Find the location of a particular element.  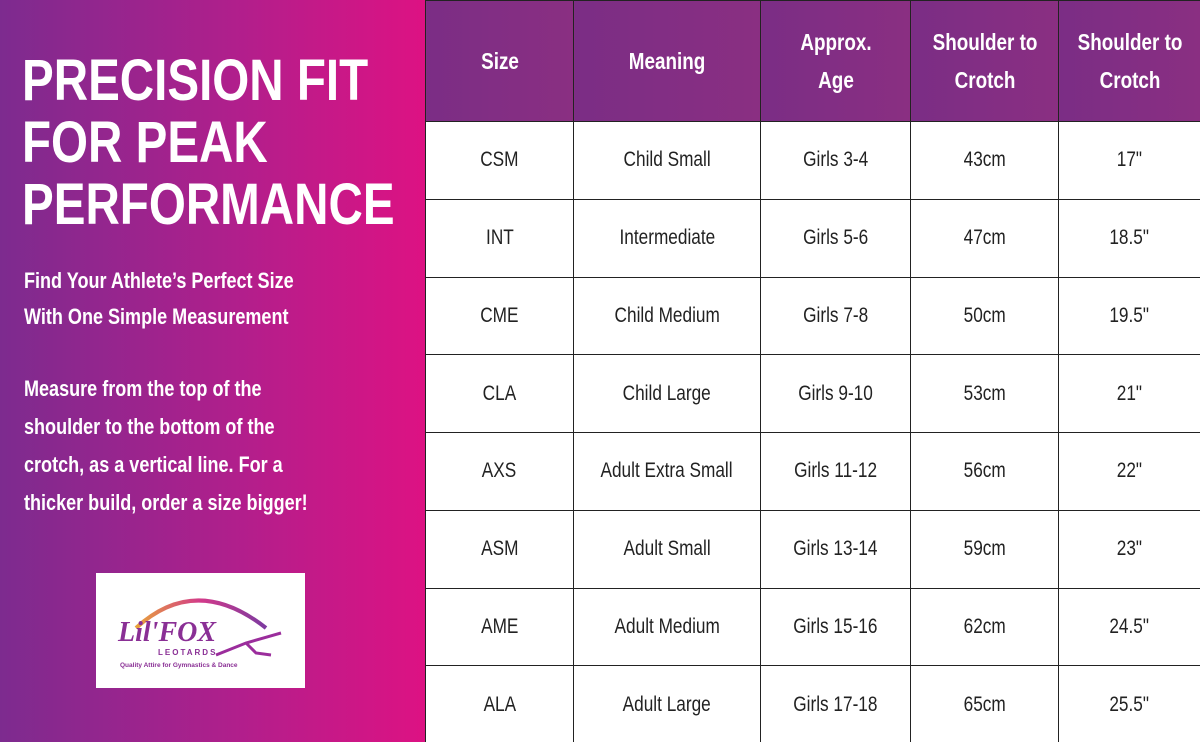

title-line: PRECISION FIT is located at coordinates (249, 81).